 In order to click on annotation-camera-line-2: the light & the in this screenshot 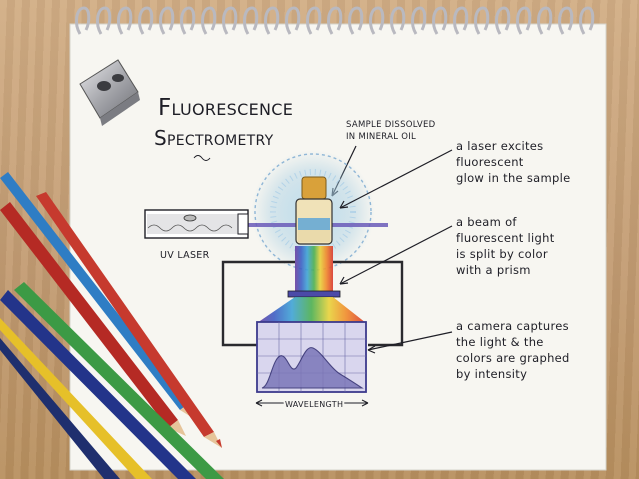, I will do `click(500, 342)`.